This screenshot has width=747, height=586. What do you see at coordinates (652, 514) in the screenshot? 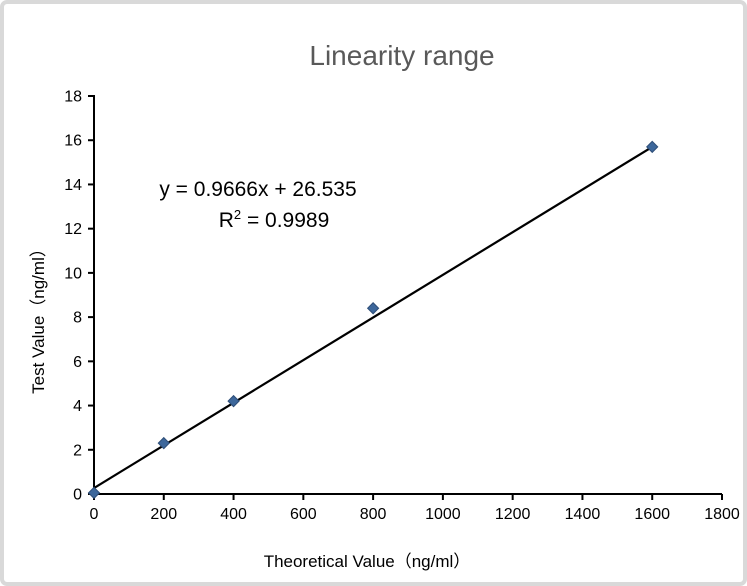
I see `x-tick-label: 1600` at bounding box center [652, 514].